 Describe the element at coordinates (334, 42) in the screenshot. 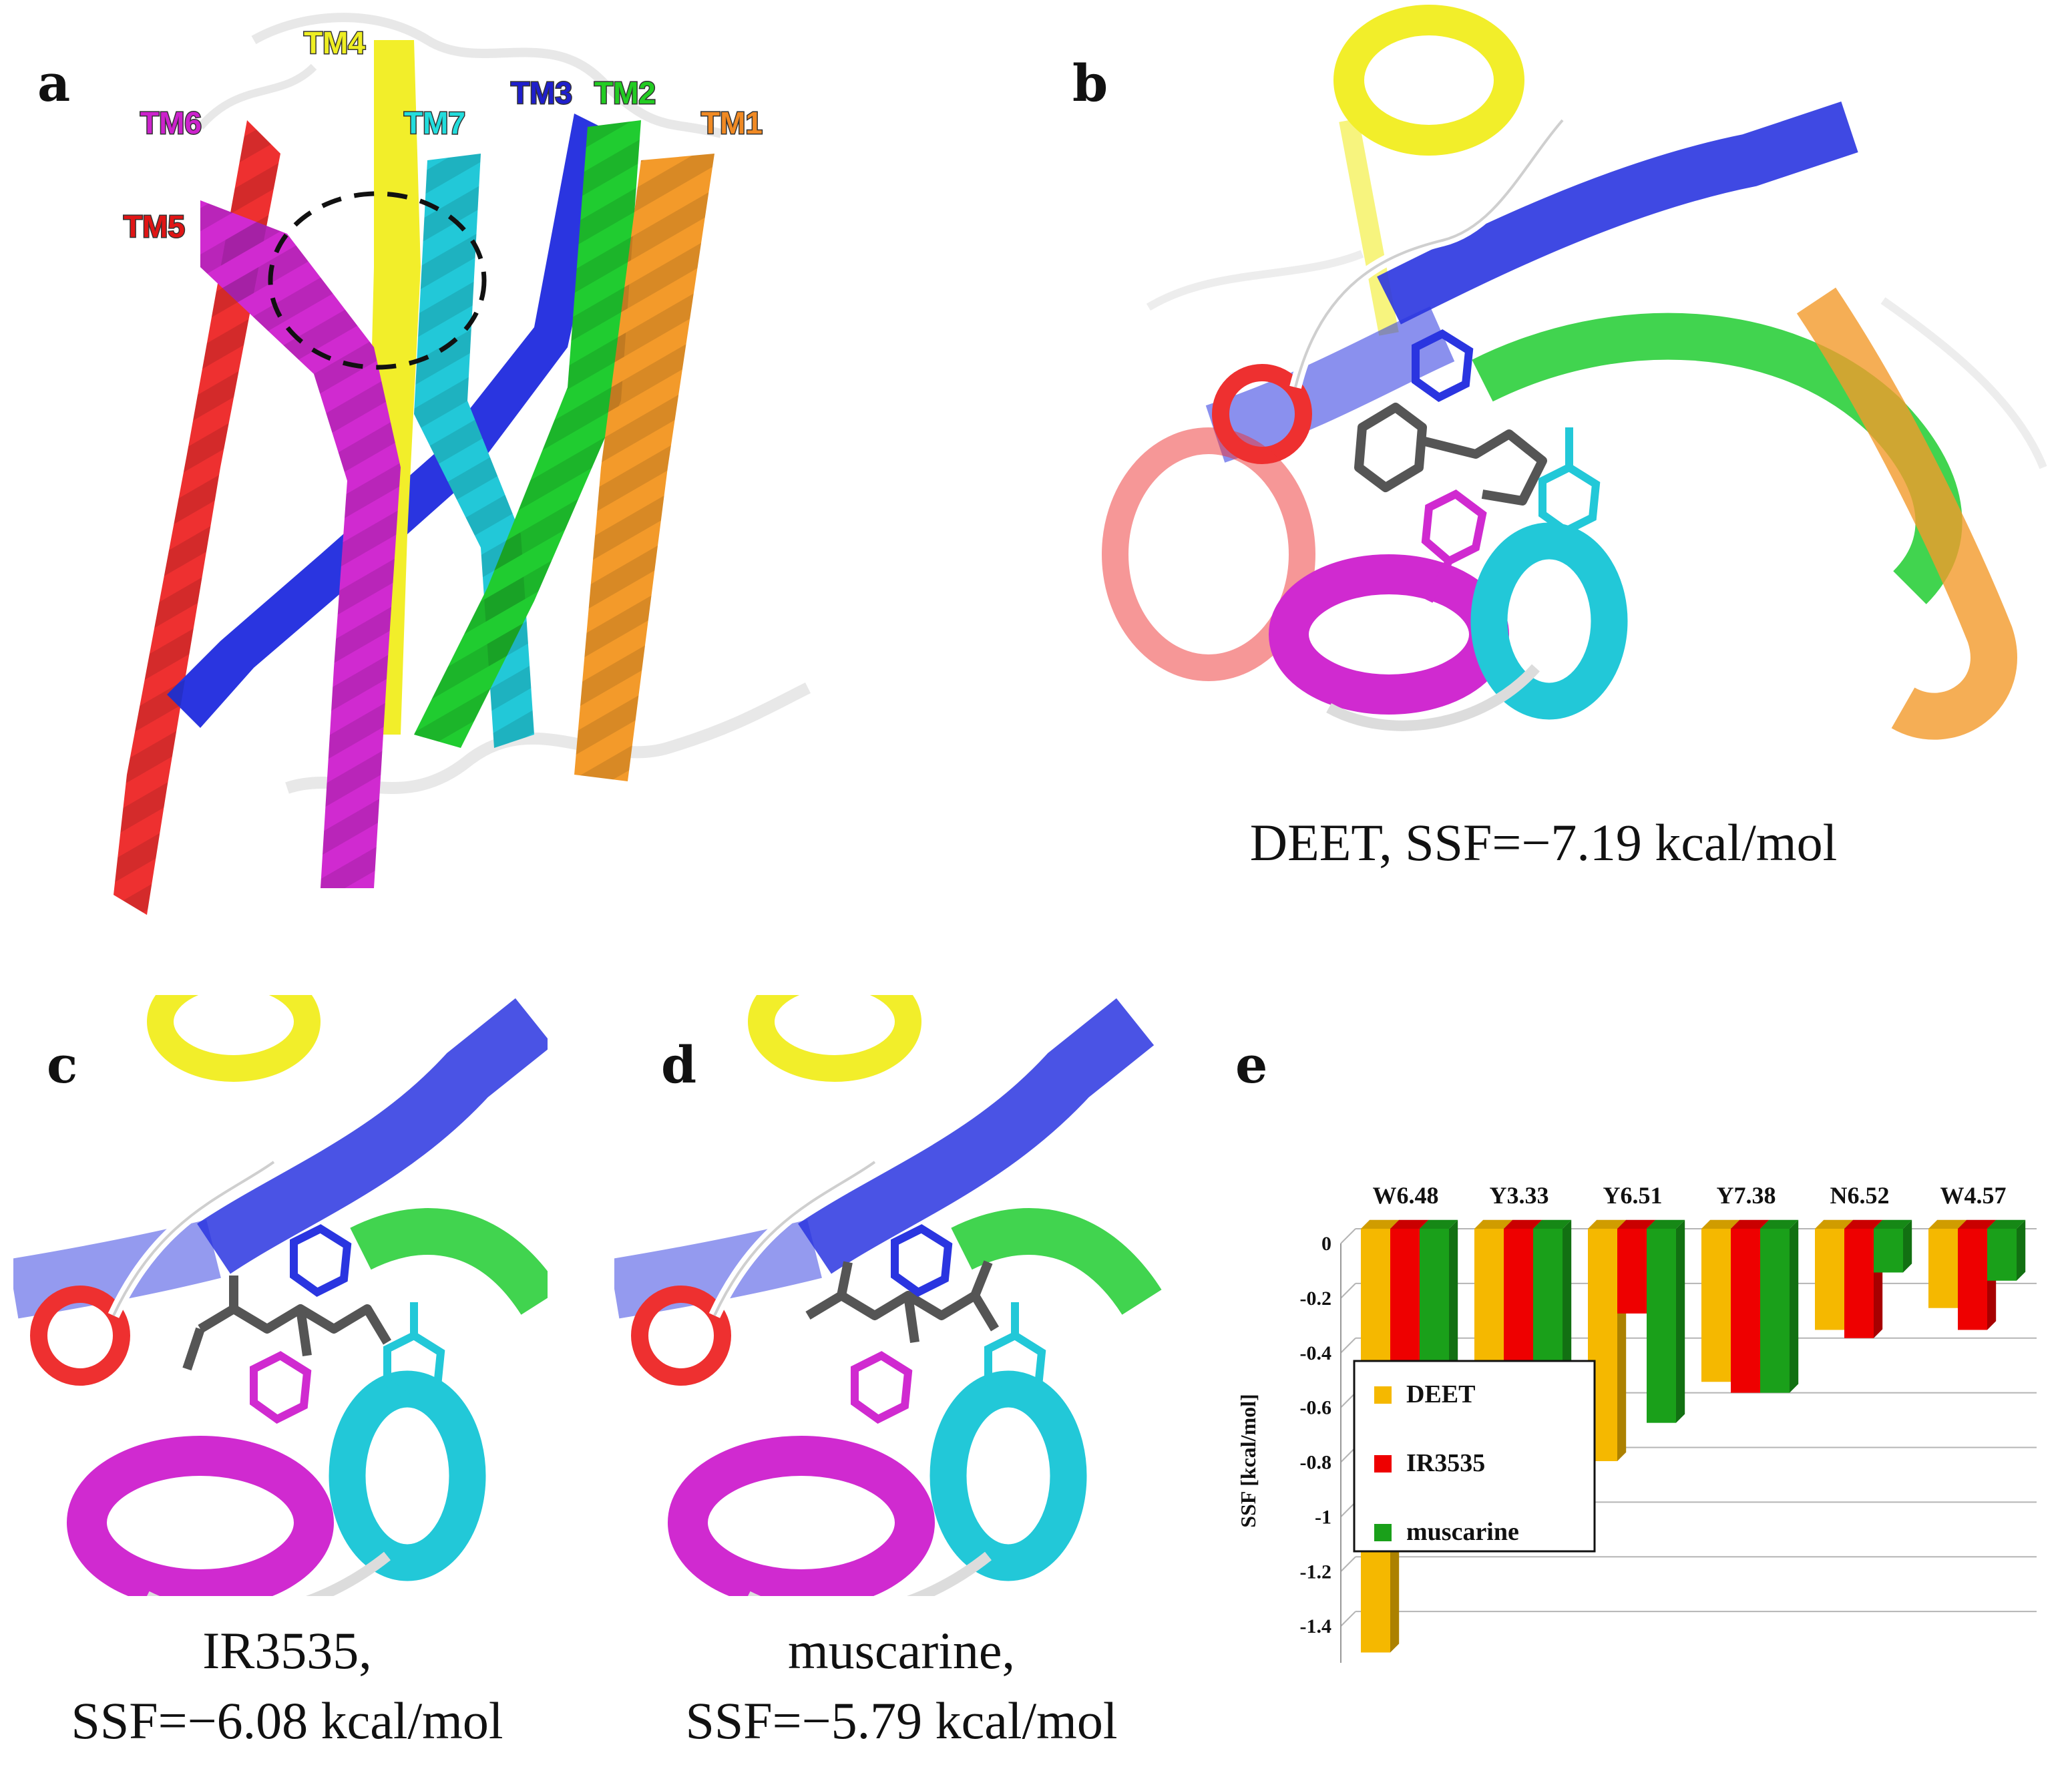

I see `tm4-label: TM4` at that location.